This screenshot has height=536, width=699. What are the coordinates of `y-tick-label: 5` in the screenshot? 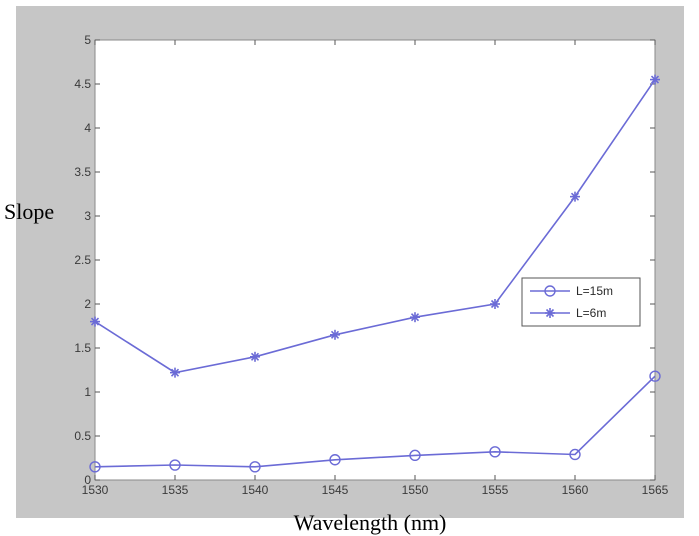 It's located at (87, 40).